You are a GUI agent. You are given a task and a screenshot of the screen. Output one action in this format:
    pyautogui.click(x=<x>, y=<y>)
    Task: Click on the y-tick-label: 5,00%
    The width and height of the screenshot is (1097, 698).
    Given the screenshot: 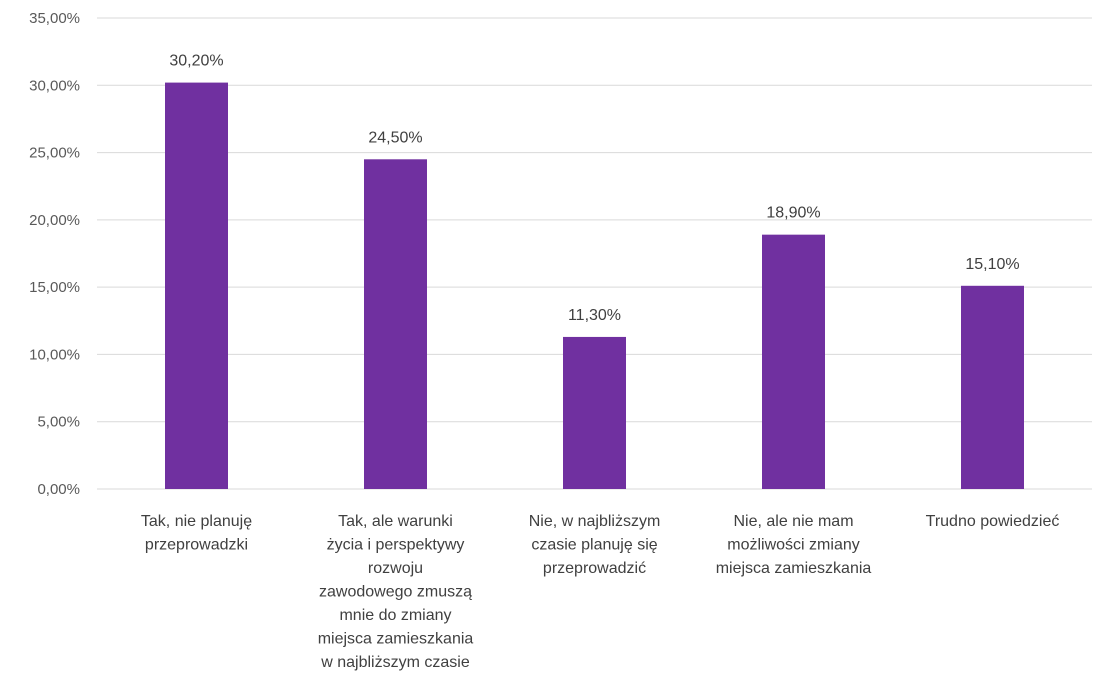 What is the action you would take?
    pyautogui.click(x=58, y=422)
    